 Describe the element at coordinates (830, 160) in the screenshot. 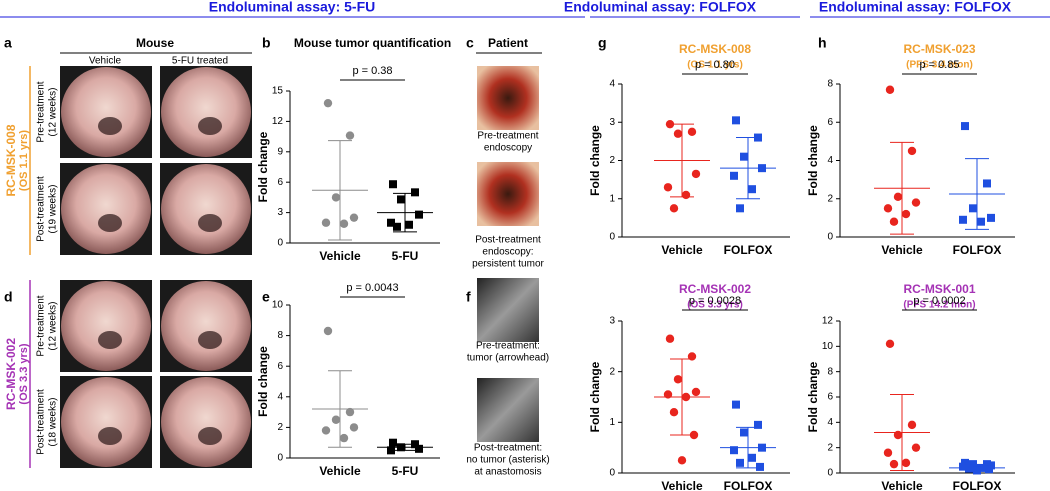

I see `y-tick-label: 4` at that location.